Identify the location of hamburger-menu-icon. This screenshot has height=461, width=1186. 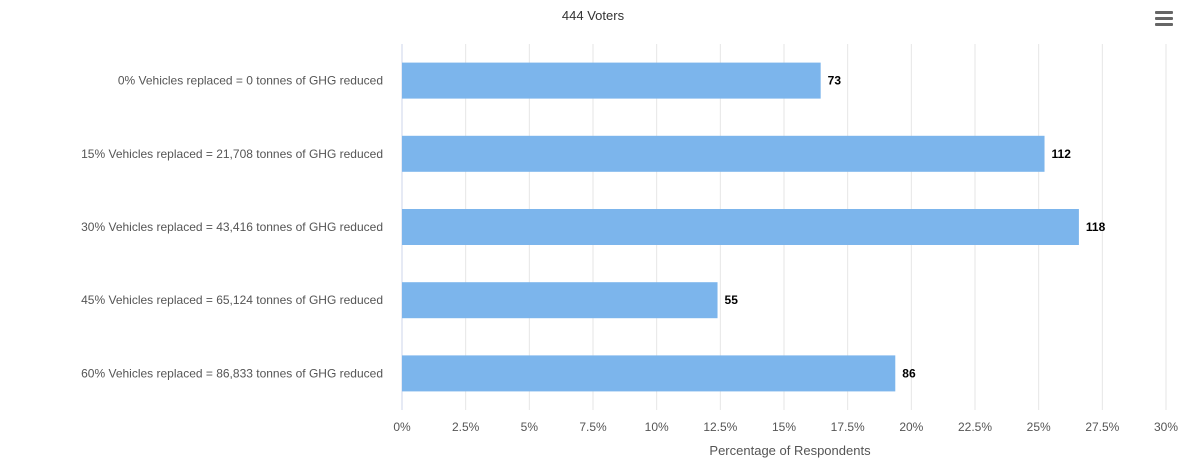
(1164, 18).